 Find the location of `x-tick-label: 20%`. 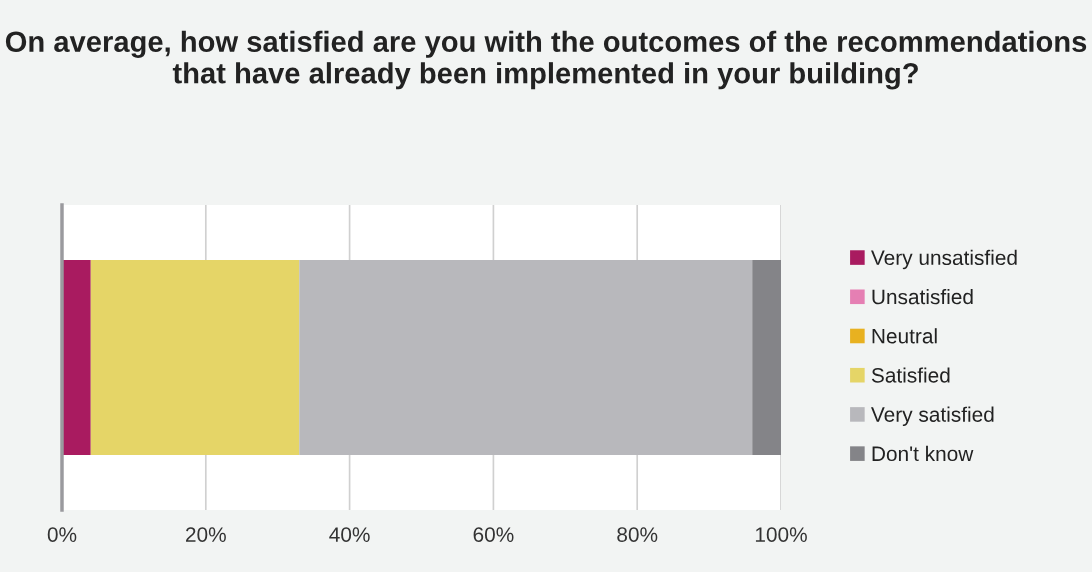

x-tick-label: 20% is located at coordinates (206, 534).